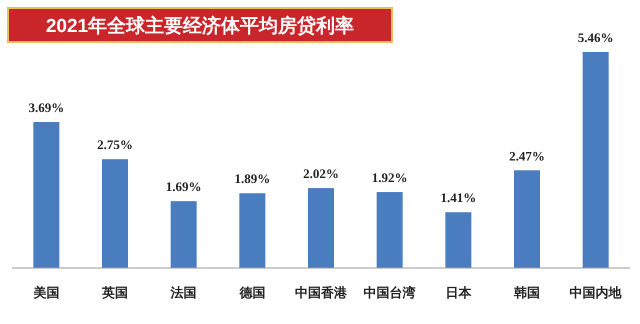 This screenshot has height=324, width=640. What do you see at coordinates (390, 292) in the screenshot?
I see `x-tick-label: 中国台湾` at bounding box center [390, 292].